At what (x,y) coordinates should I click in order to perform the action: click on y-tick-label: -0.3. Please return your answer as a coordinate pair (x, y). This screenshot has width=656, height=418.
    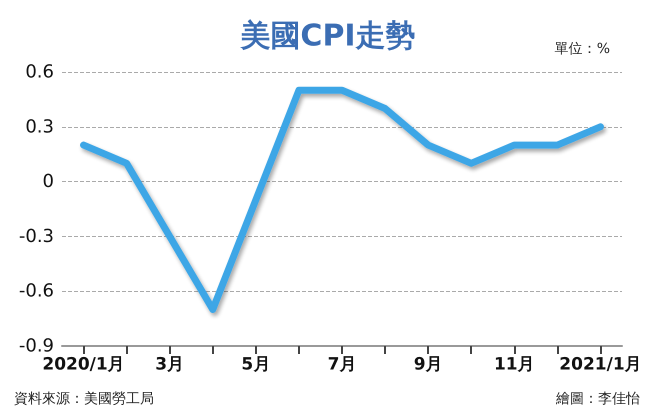
    Looking at the image, I should click on (36, 236).